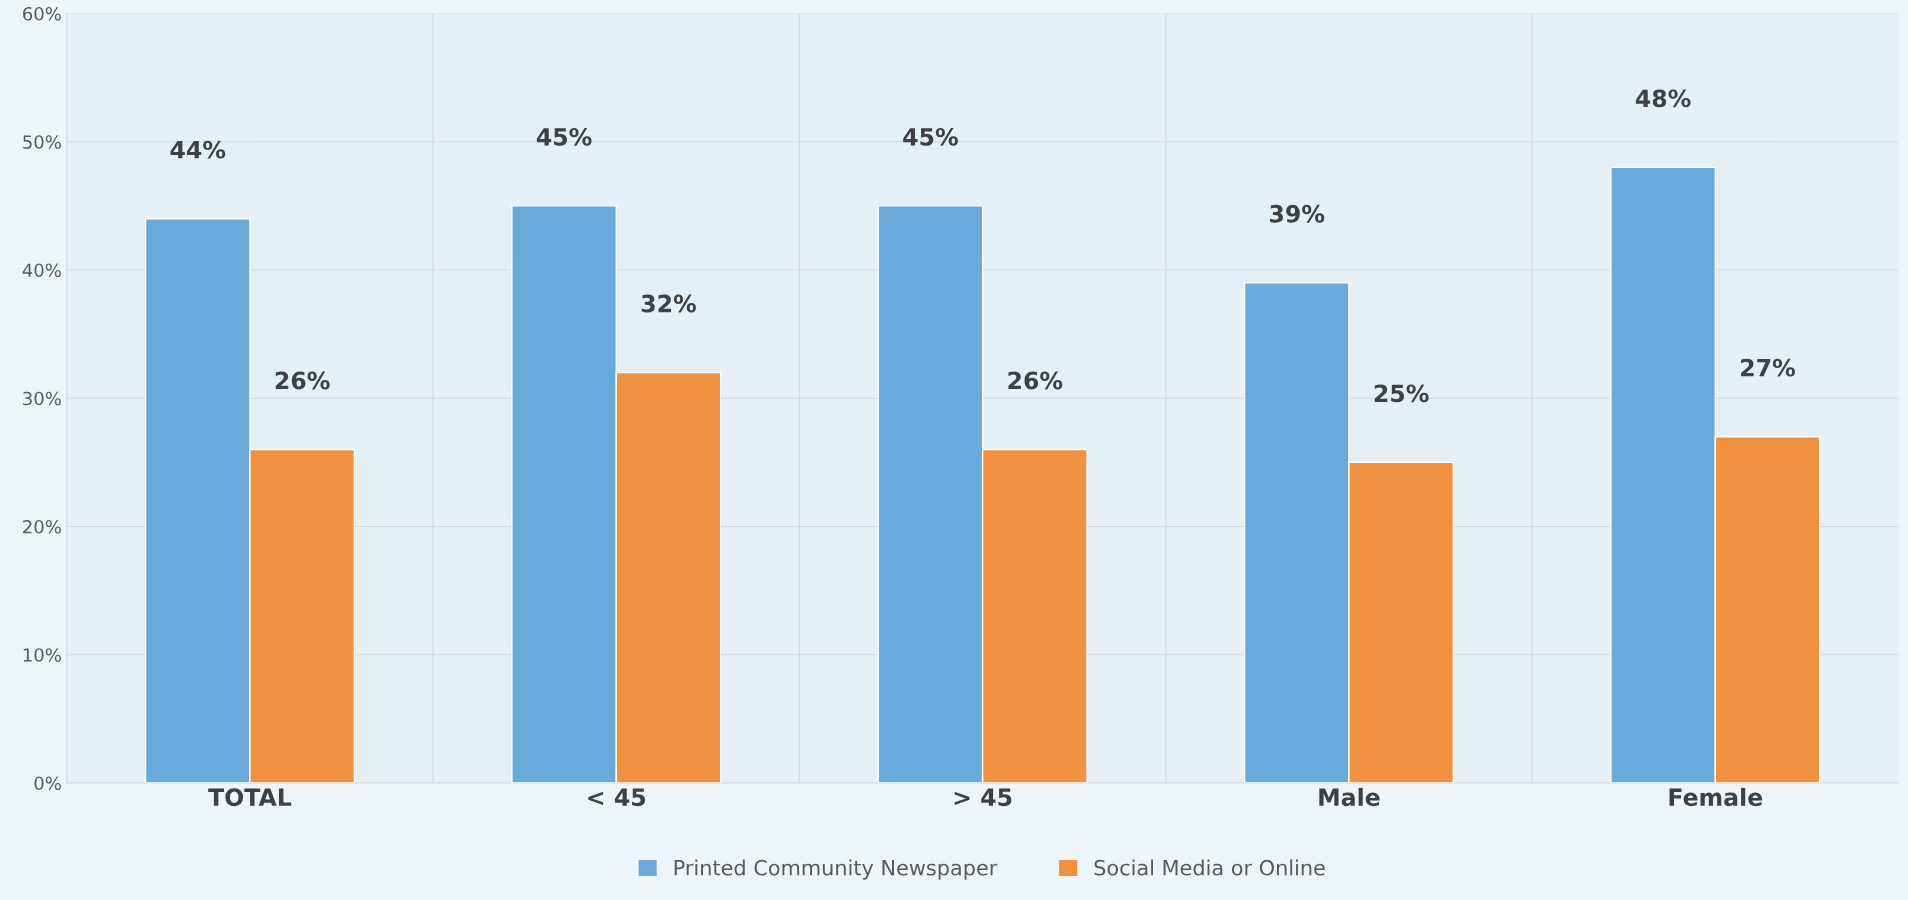  What do you see at coordinates (42, 13) in the screenshot?
I see `y-tick-label: 60%` at bounding box center [42, 13].